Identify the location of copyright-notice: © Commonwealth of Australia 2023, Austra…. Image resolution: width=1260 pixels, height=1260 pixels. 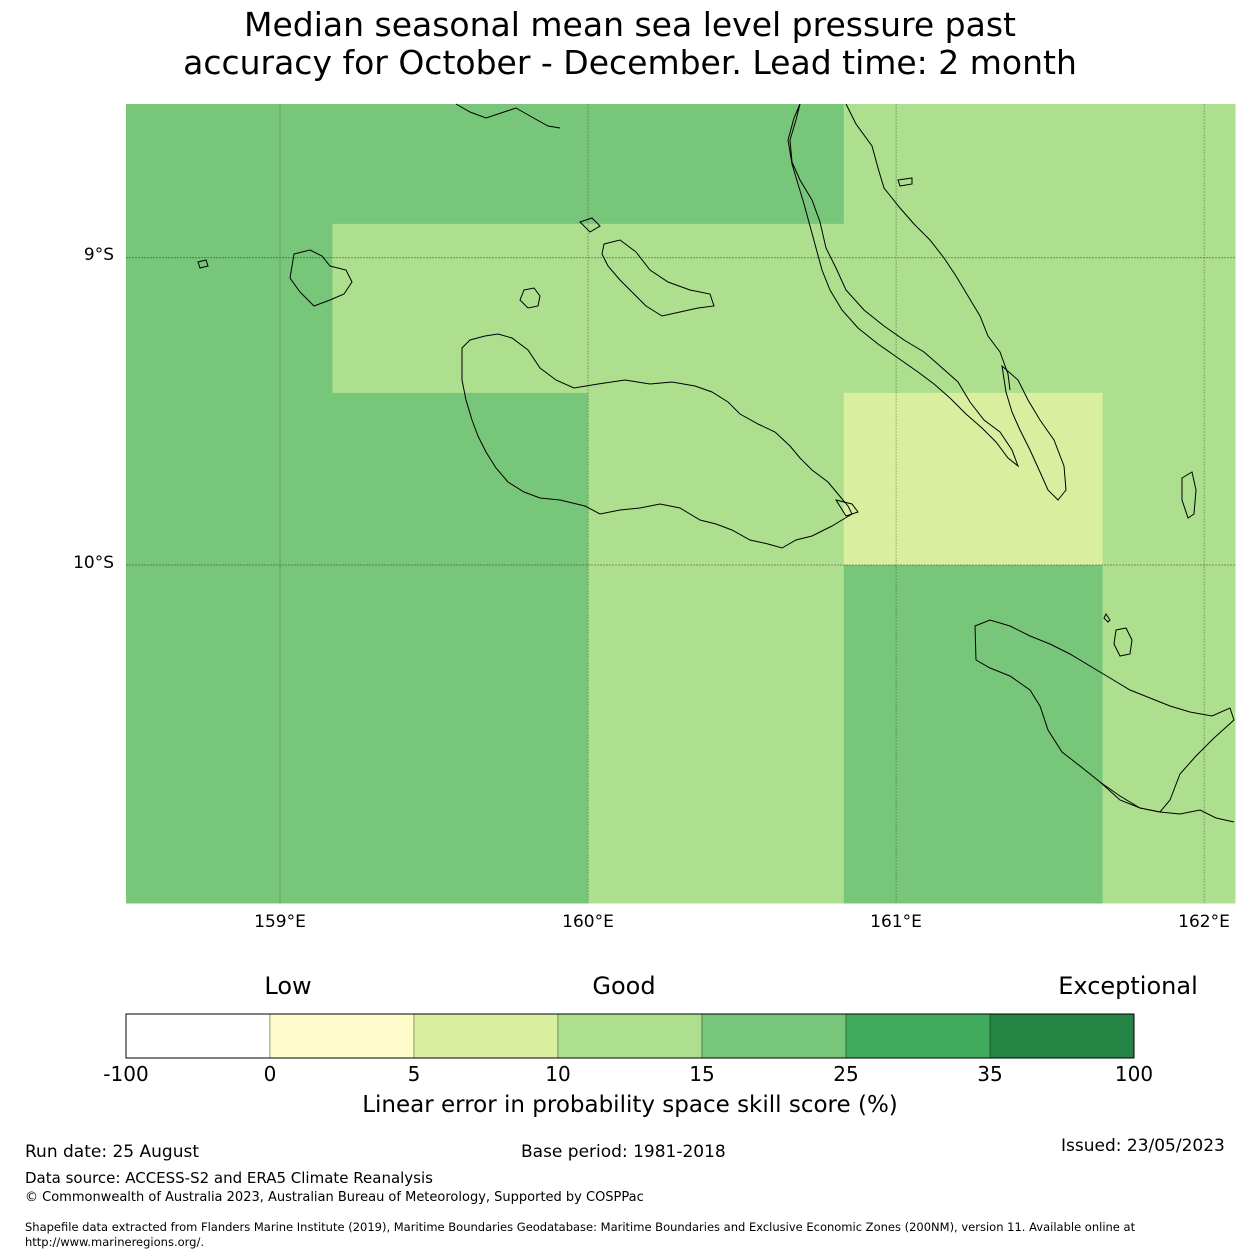
(334, 1197).